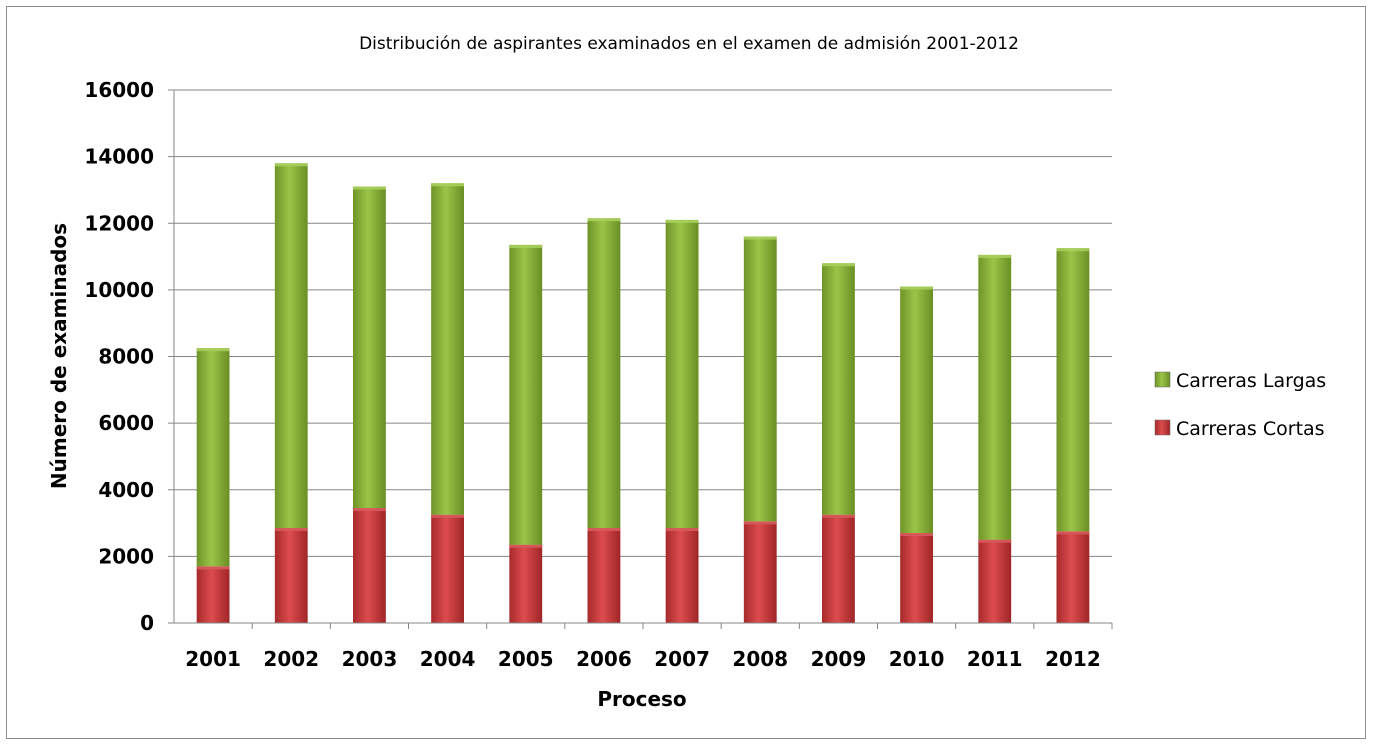 The height and width of the screenshot is (745, 1373). I want to click on y-tick-label: 16000, so click(119, 90).